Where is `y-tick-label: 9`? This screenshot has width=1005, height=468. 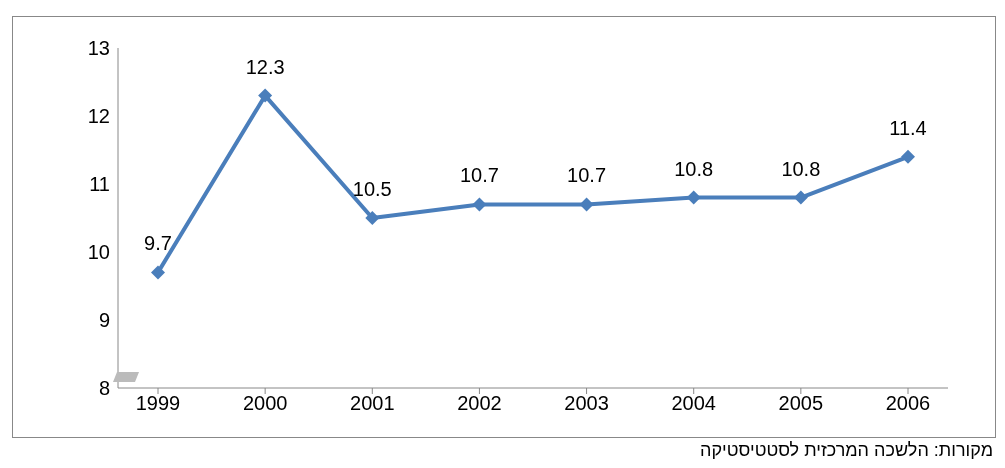 y-tick-label: 9 is located at coordinates (104, 320).